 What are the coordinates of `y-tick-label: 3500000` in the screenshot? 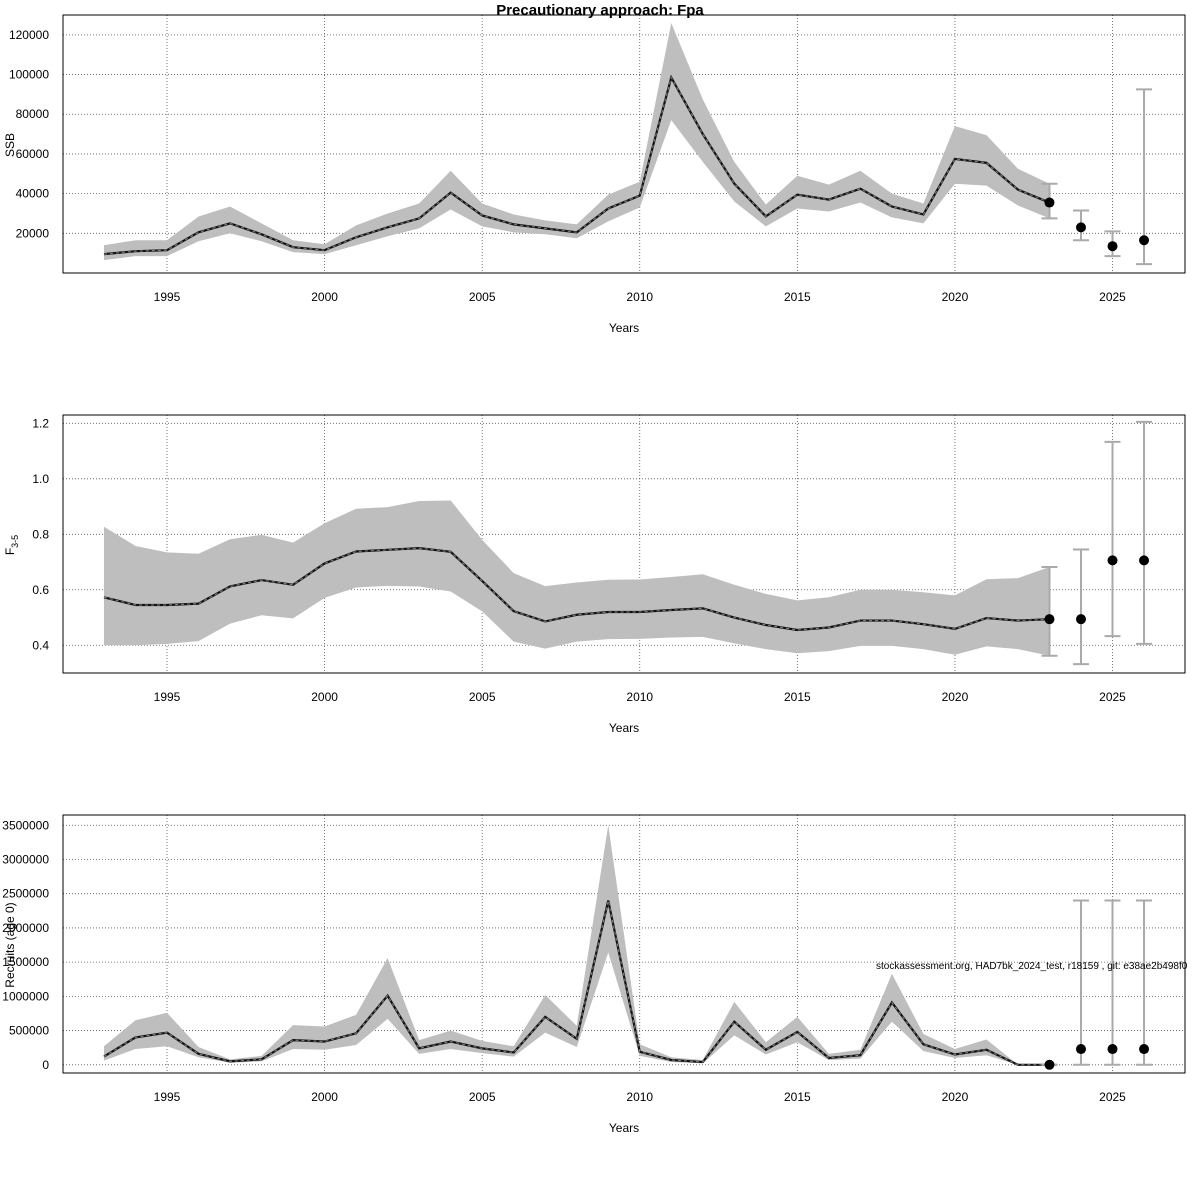 It's located at (25, 825).